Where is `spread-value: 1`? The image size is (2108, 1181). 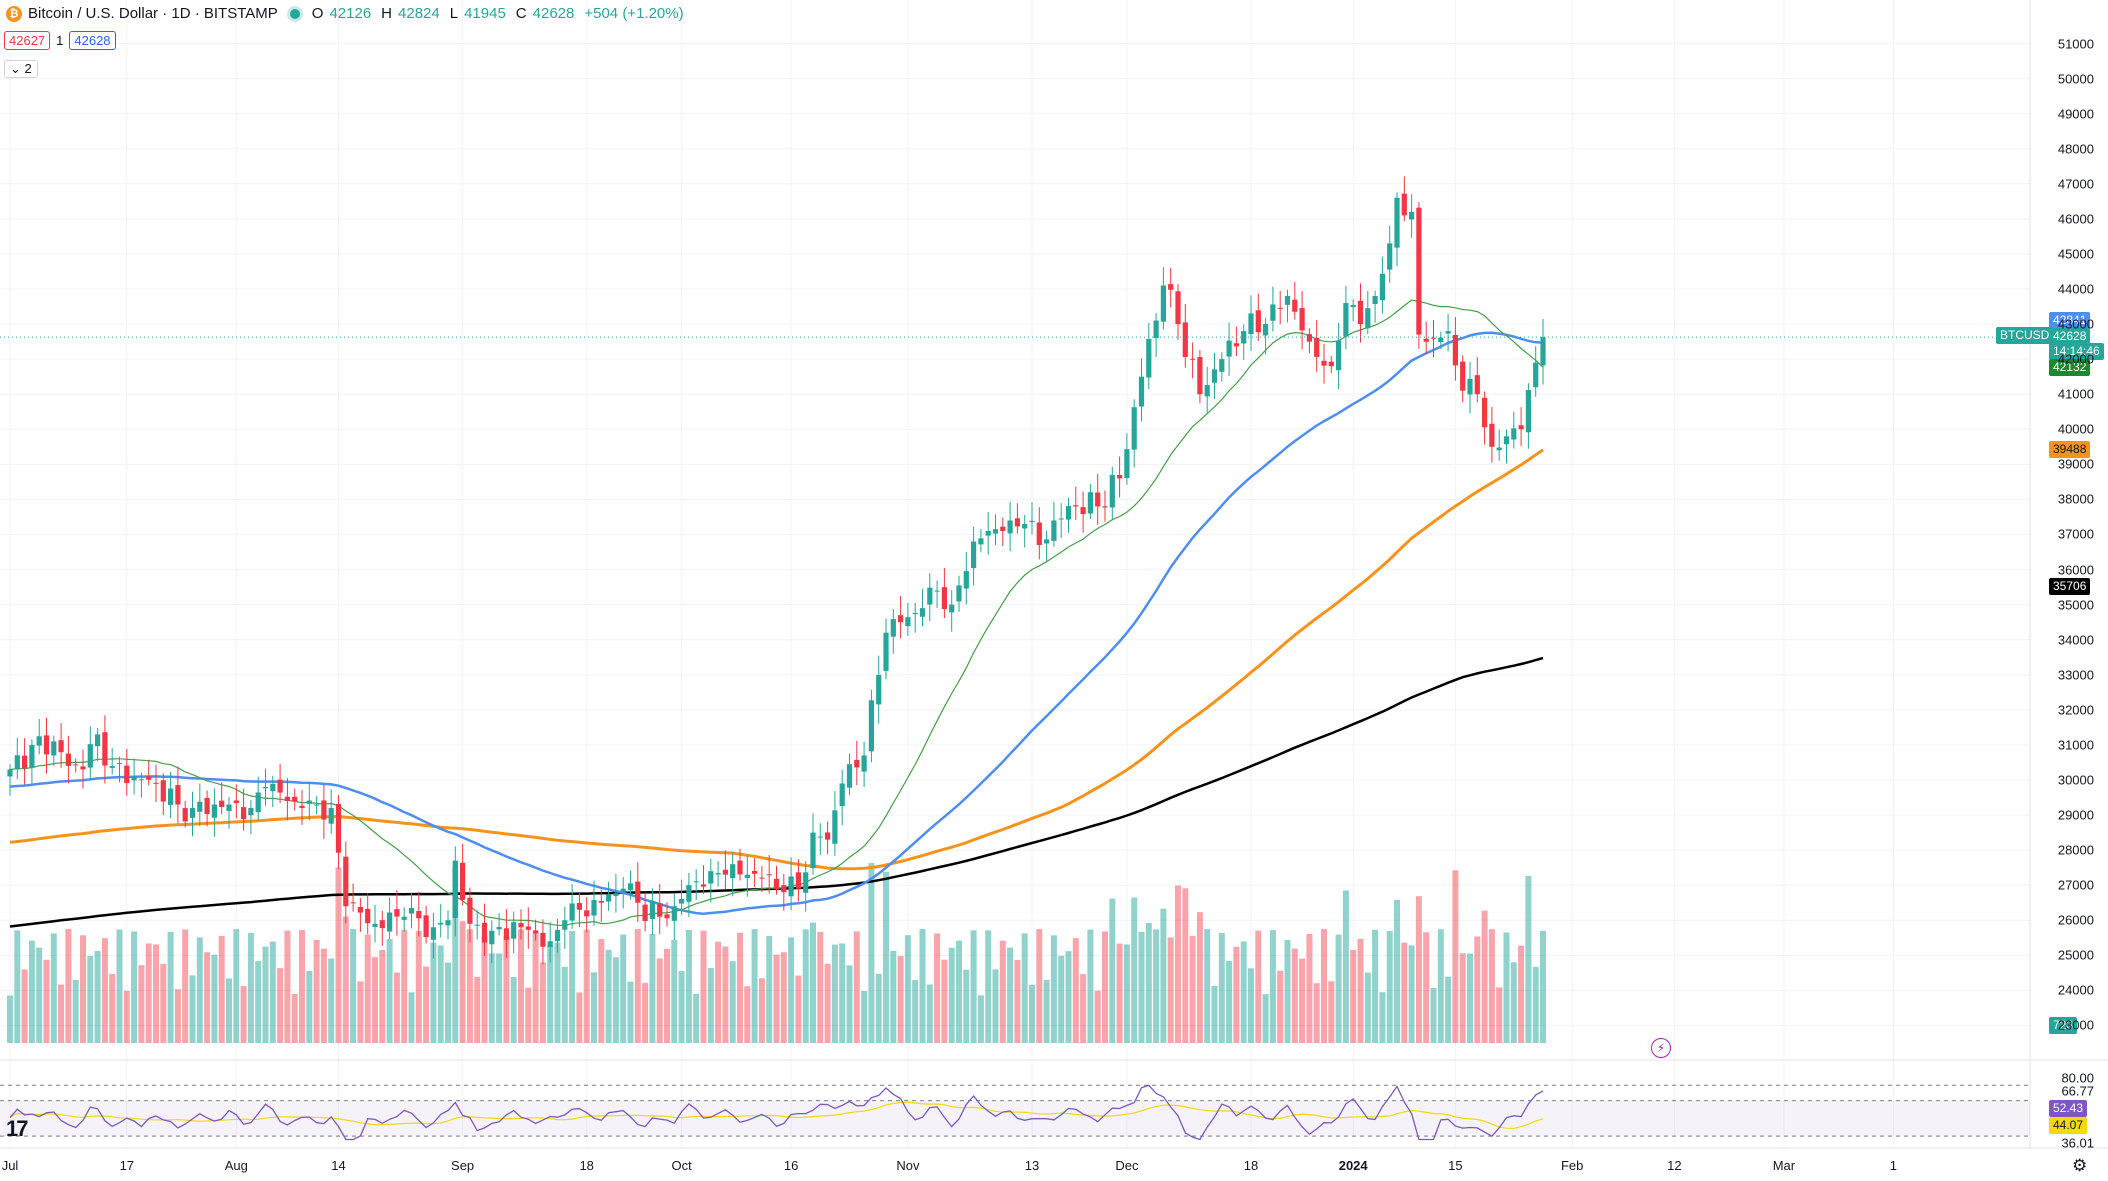 spread-value: 1 is located at coordinates (60, 40).